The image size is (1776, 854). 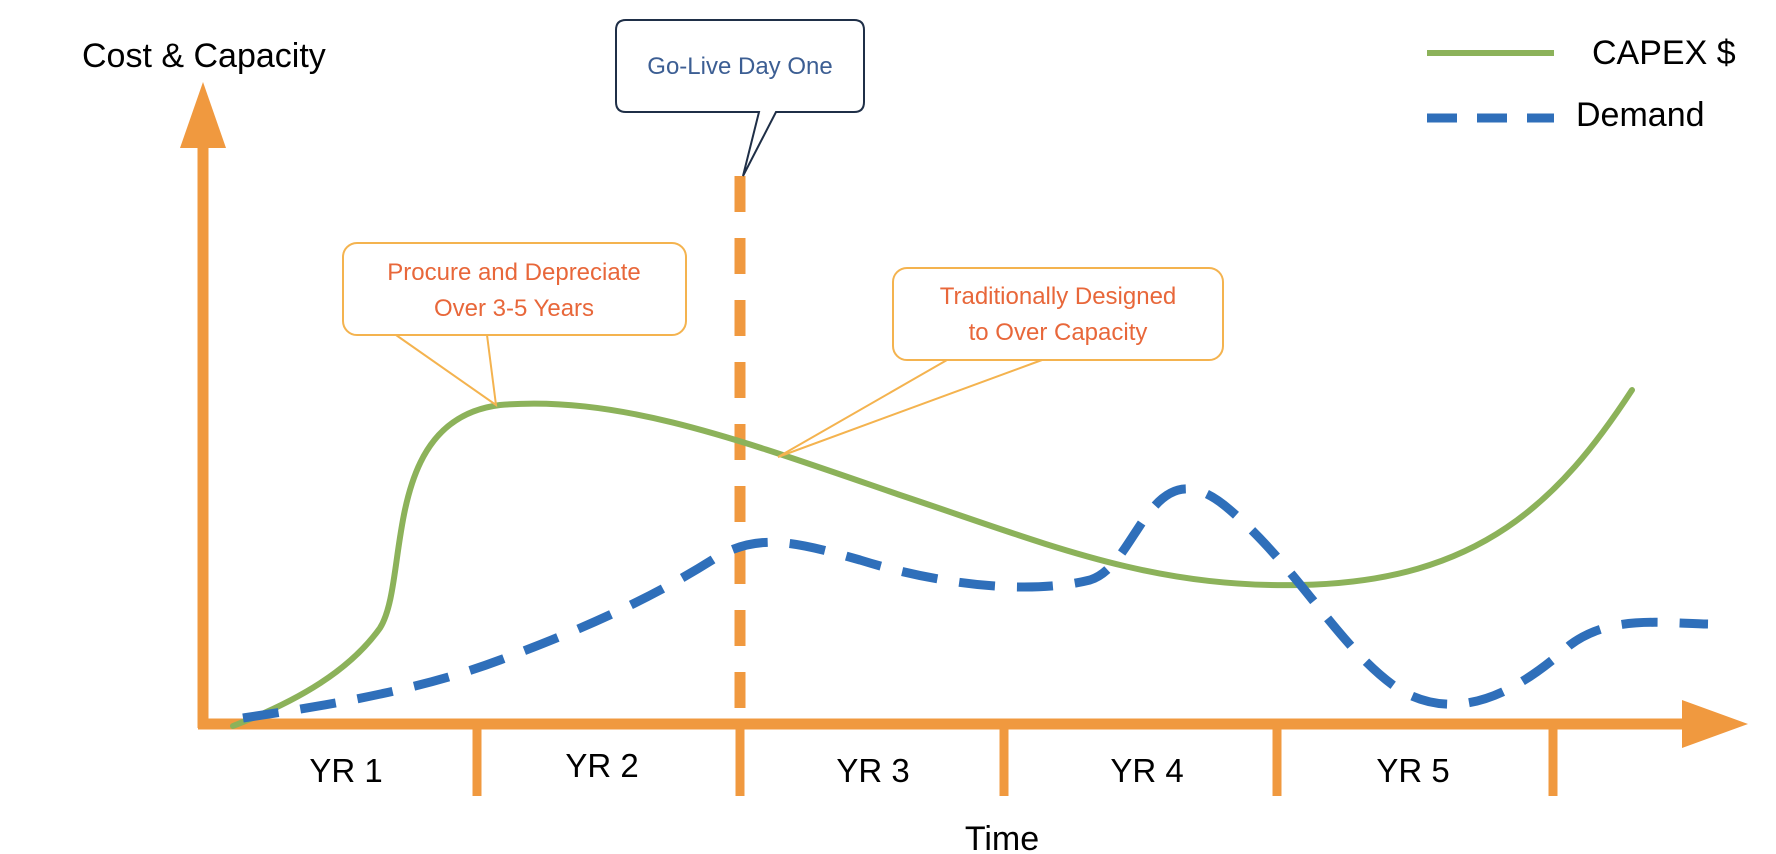 What do you see at coordinates (1146, 770) in the screenshot?
I see `year-label-4: YR 4` at bounding box center [1146, 770].